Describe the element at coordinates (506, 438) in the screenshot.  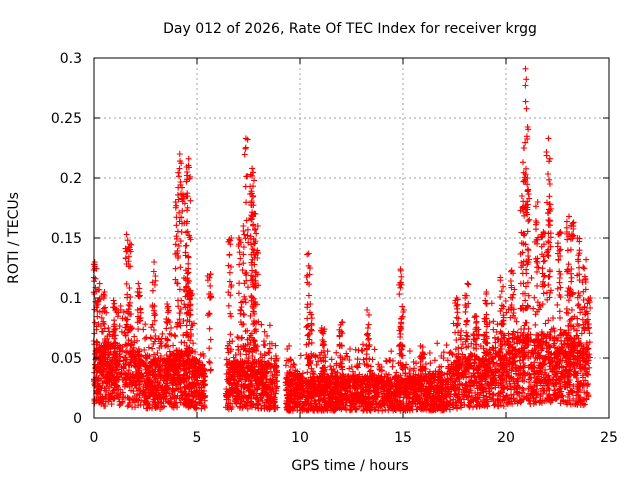
I see `x-tick-label: 20` at that location.